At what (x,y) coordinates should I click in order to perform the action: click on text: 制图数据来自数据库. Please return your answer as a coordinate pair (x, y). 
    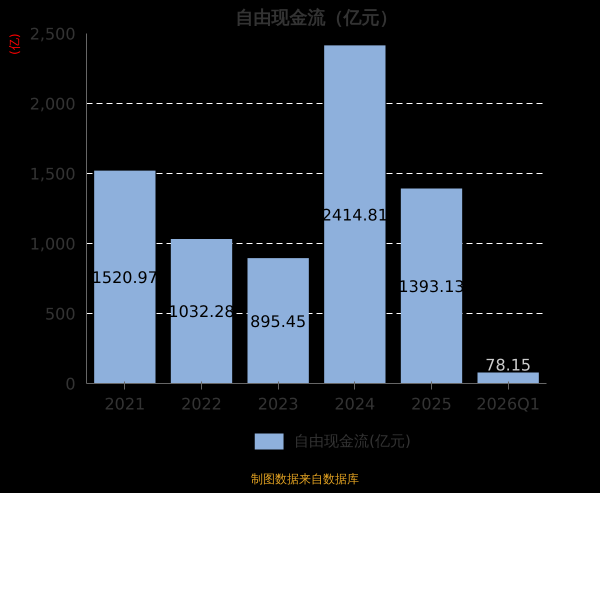
    Looking at the image, I should click on (305, 479).